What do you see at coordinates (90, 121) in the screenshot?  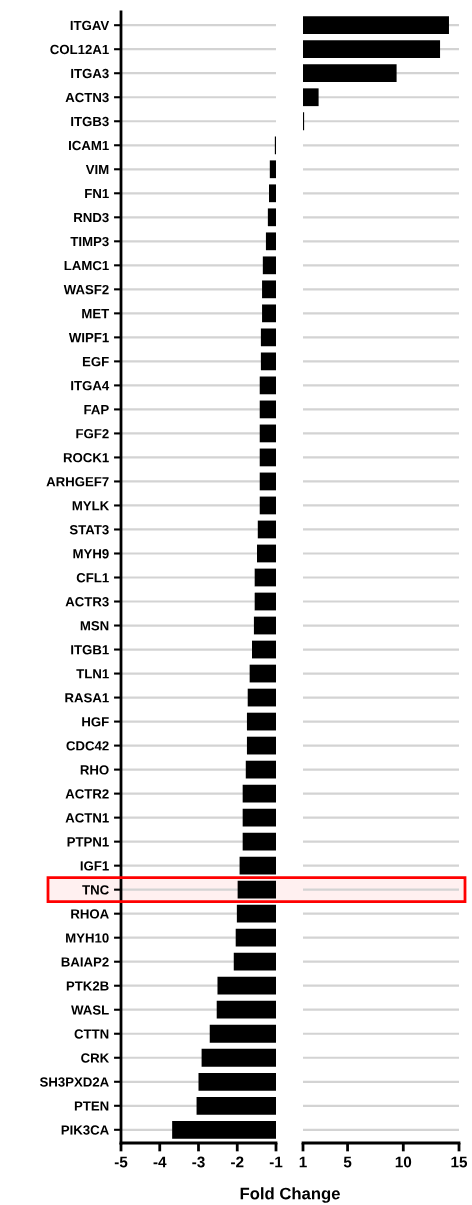 I see `y-tick-label: ITGB3` at bounding box center [90, 121].